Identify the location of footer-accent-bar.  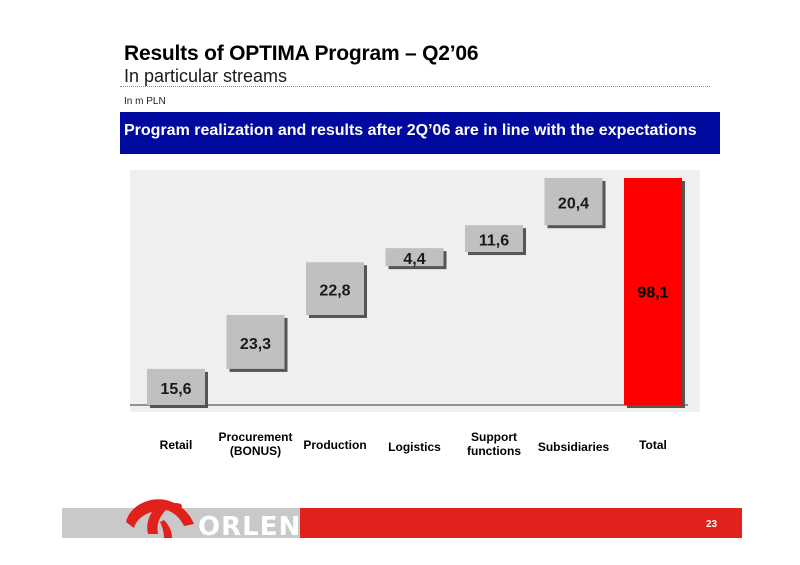
(521, 523).